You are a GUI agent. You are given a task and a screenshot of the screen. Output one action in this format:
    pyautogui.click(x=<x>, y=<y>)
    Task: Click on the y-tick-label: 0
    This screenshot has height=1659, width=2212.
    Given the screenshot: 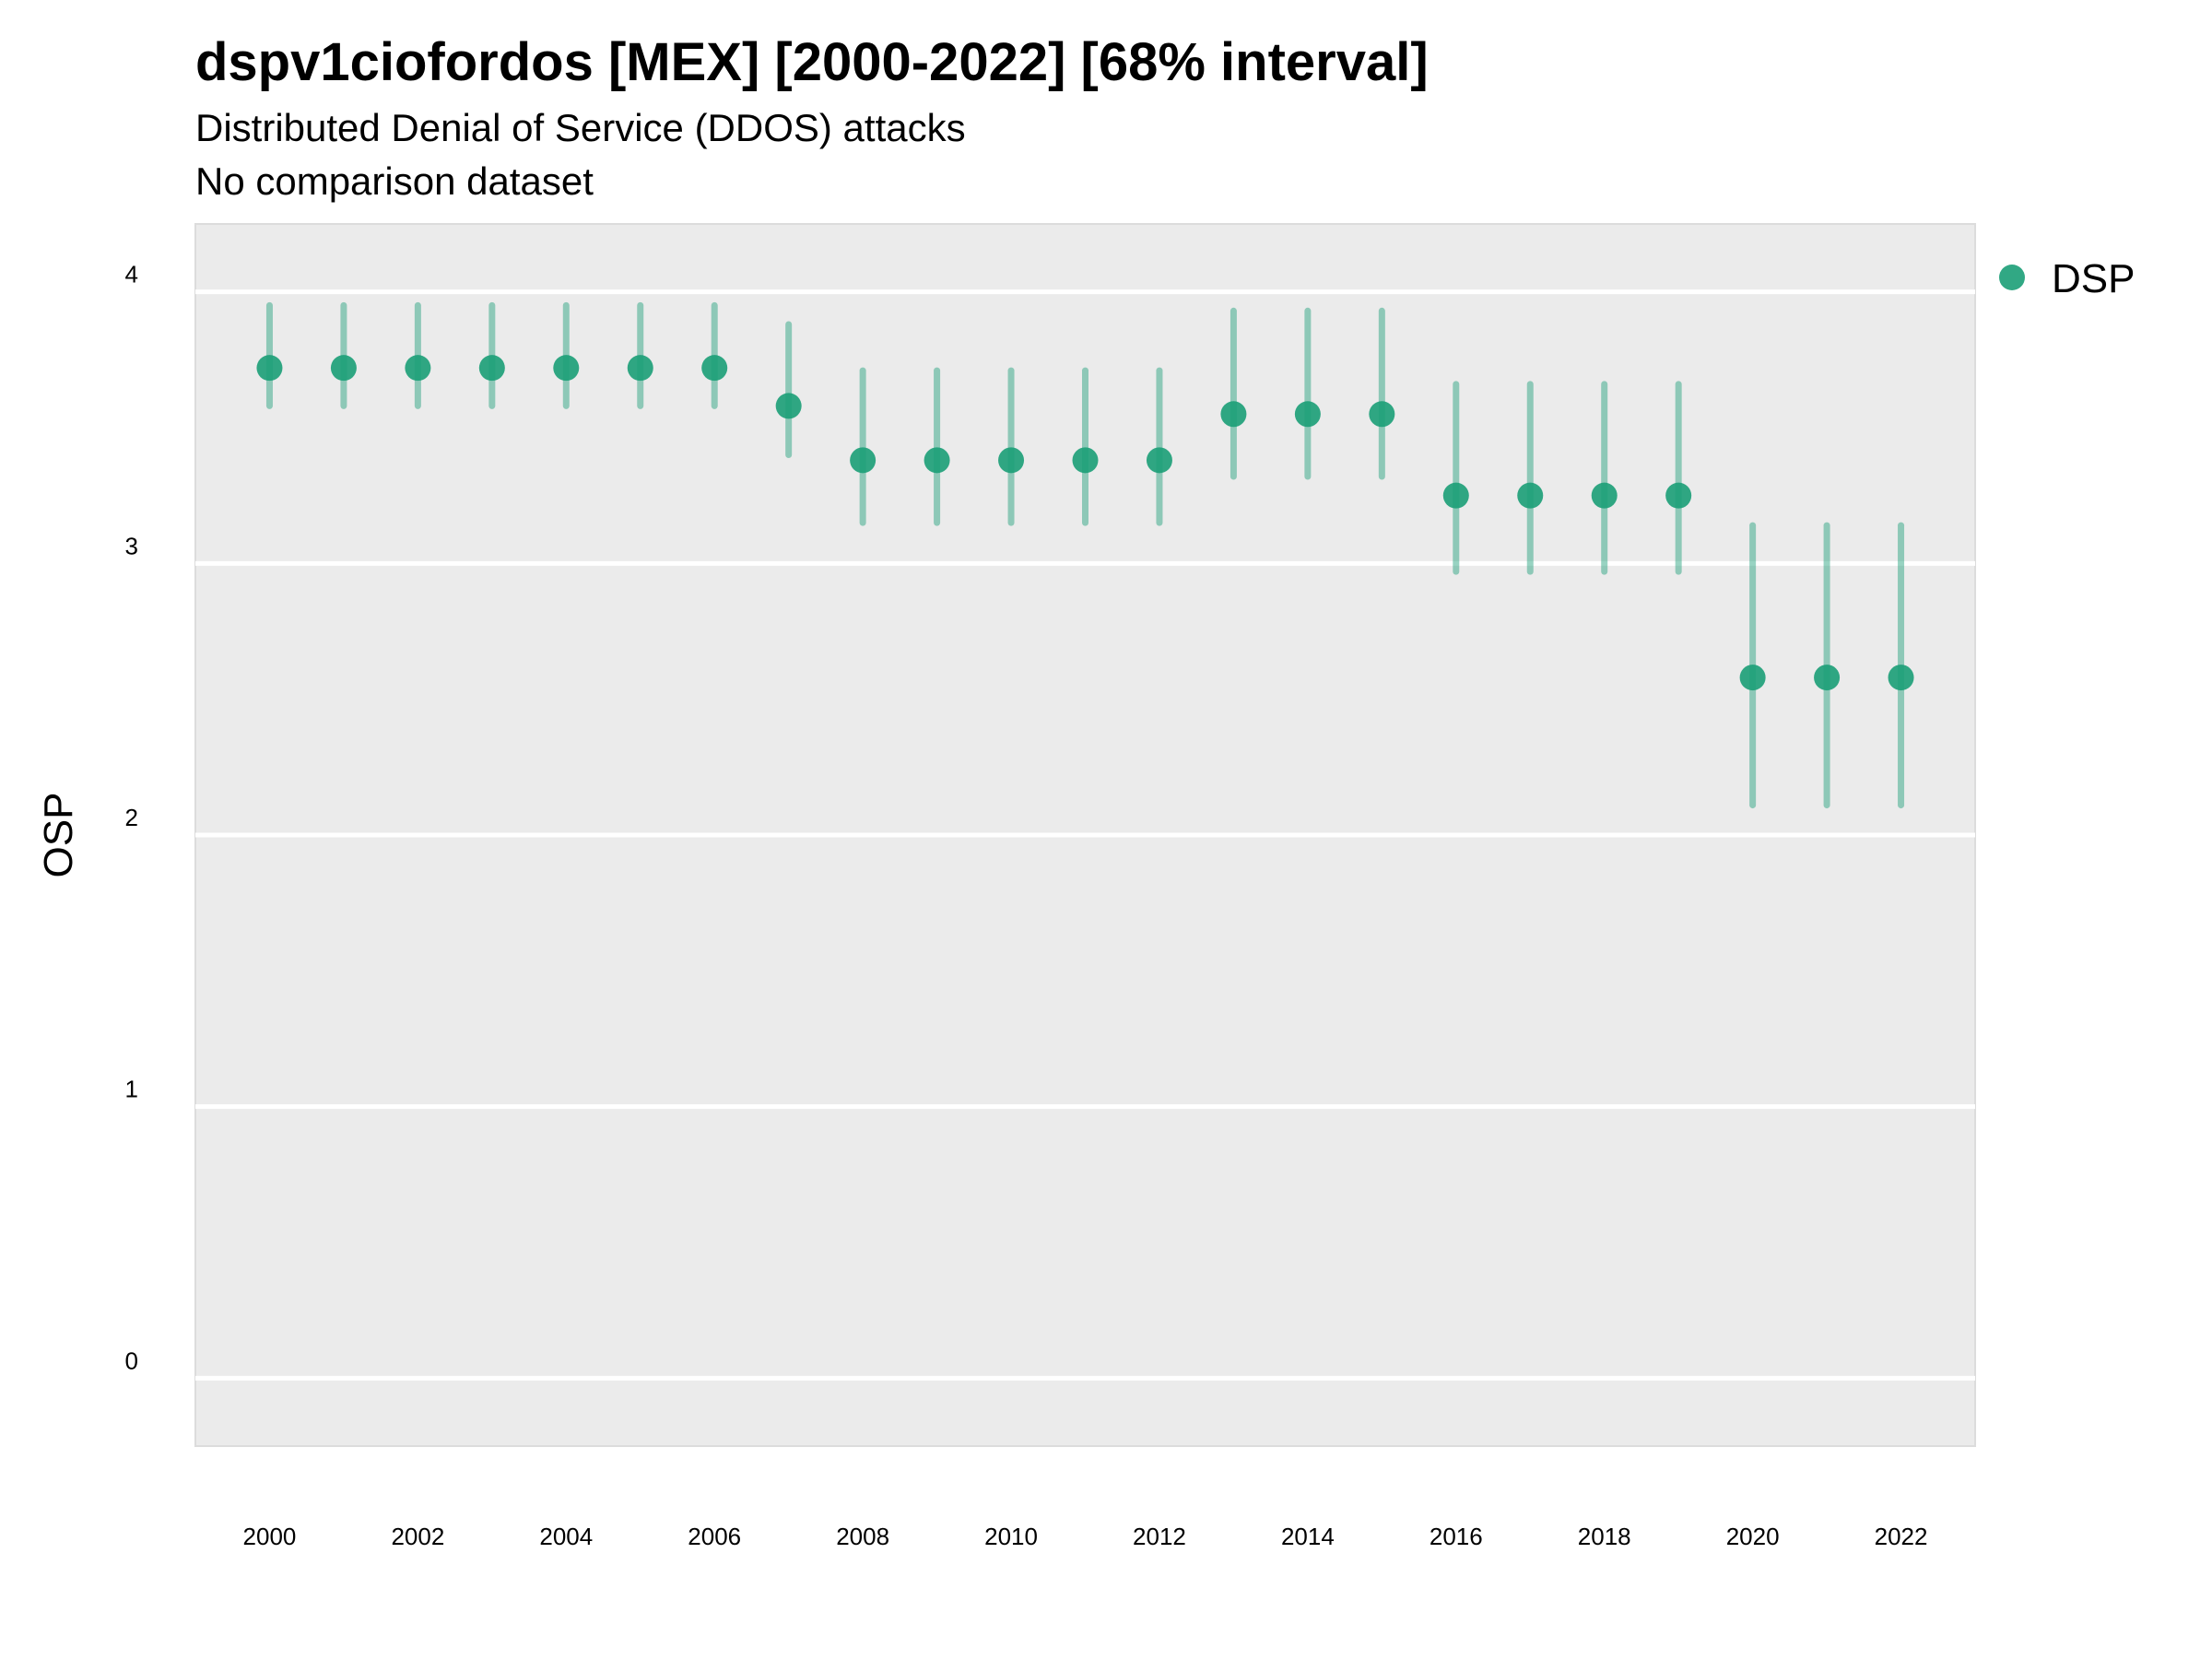 What is the action you would take?
    pyautogui.click(x=131, y=1360)
    